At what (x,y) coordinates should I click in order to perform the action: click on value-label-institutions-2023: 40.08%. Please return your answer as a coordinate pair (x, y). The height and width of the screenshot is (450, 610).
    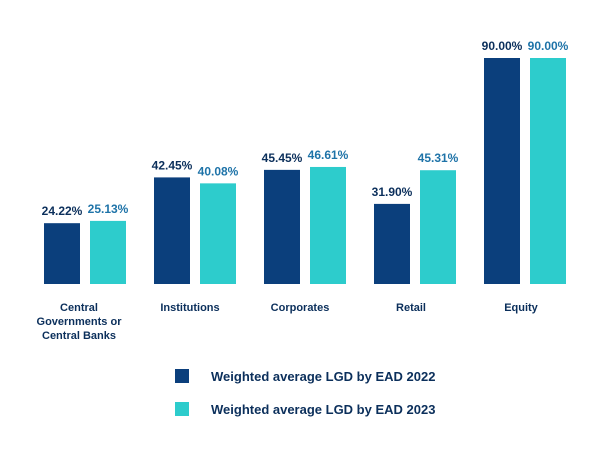
    Looking at the image, I should click on (218, 171).